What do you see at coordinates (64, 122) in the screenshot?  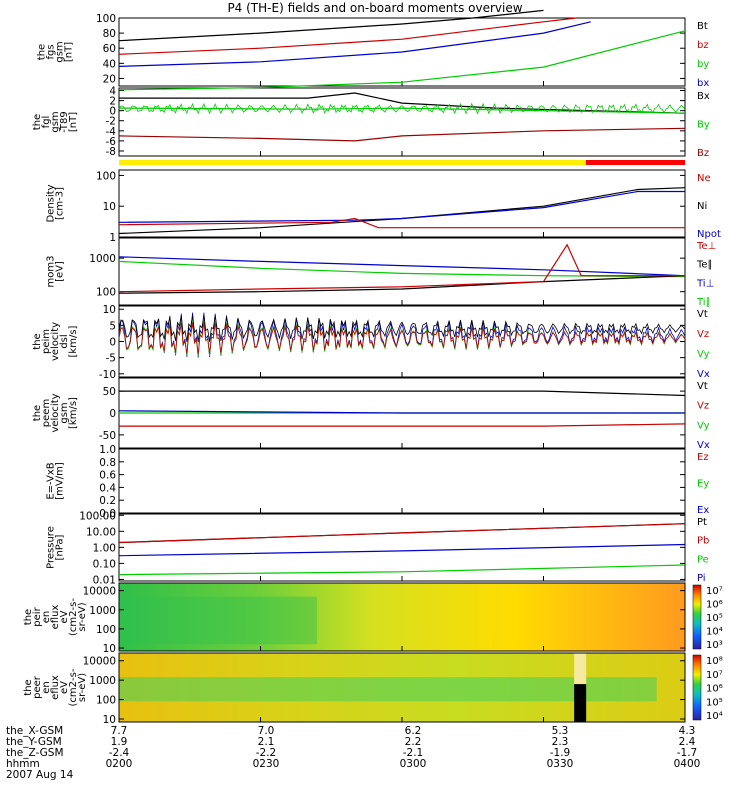 I see `y-axis-label: -T89` at bounding box center [64, 122].